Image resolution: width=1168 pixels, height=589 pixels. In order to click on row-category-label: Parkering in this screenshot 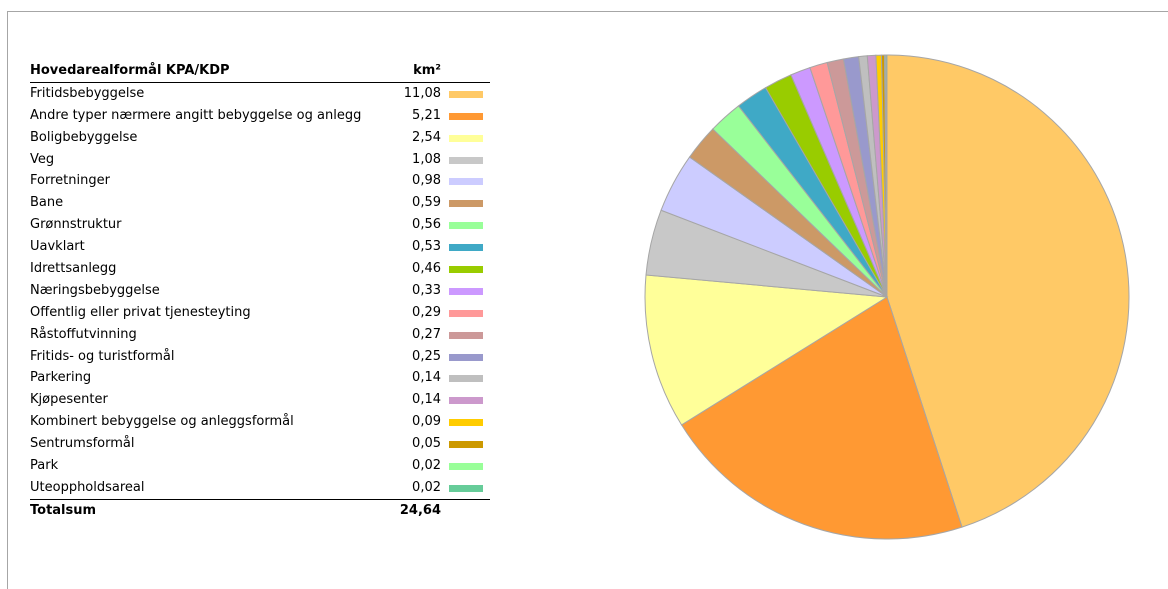, I will do `click(61, 378)`.